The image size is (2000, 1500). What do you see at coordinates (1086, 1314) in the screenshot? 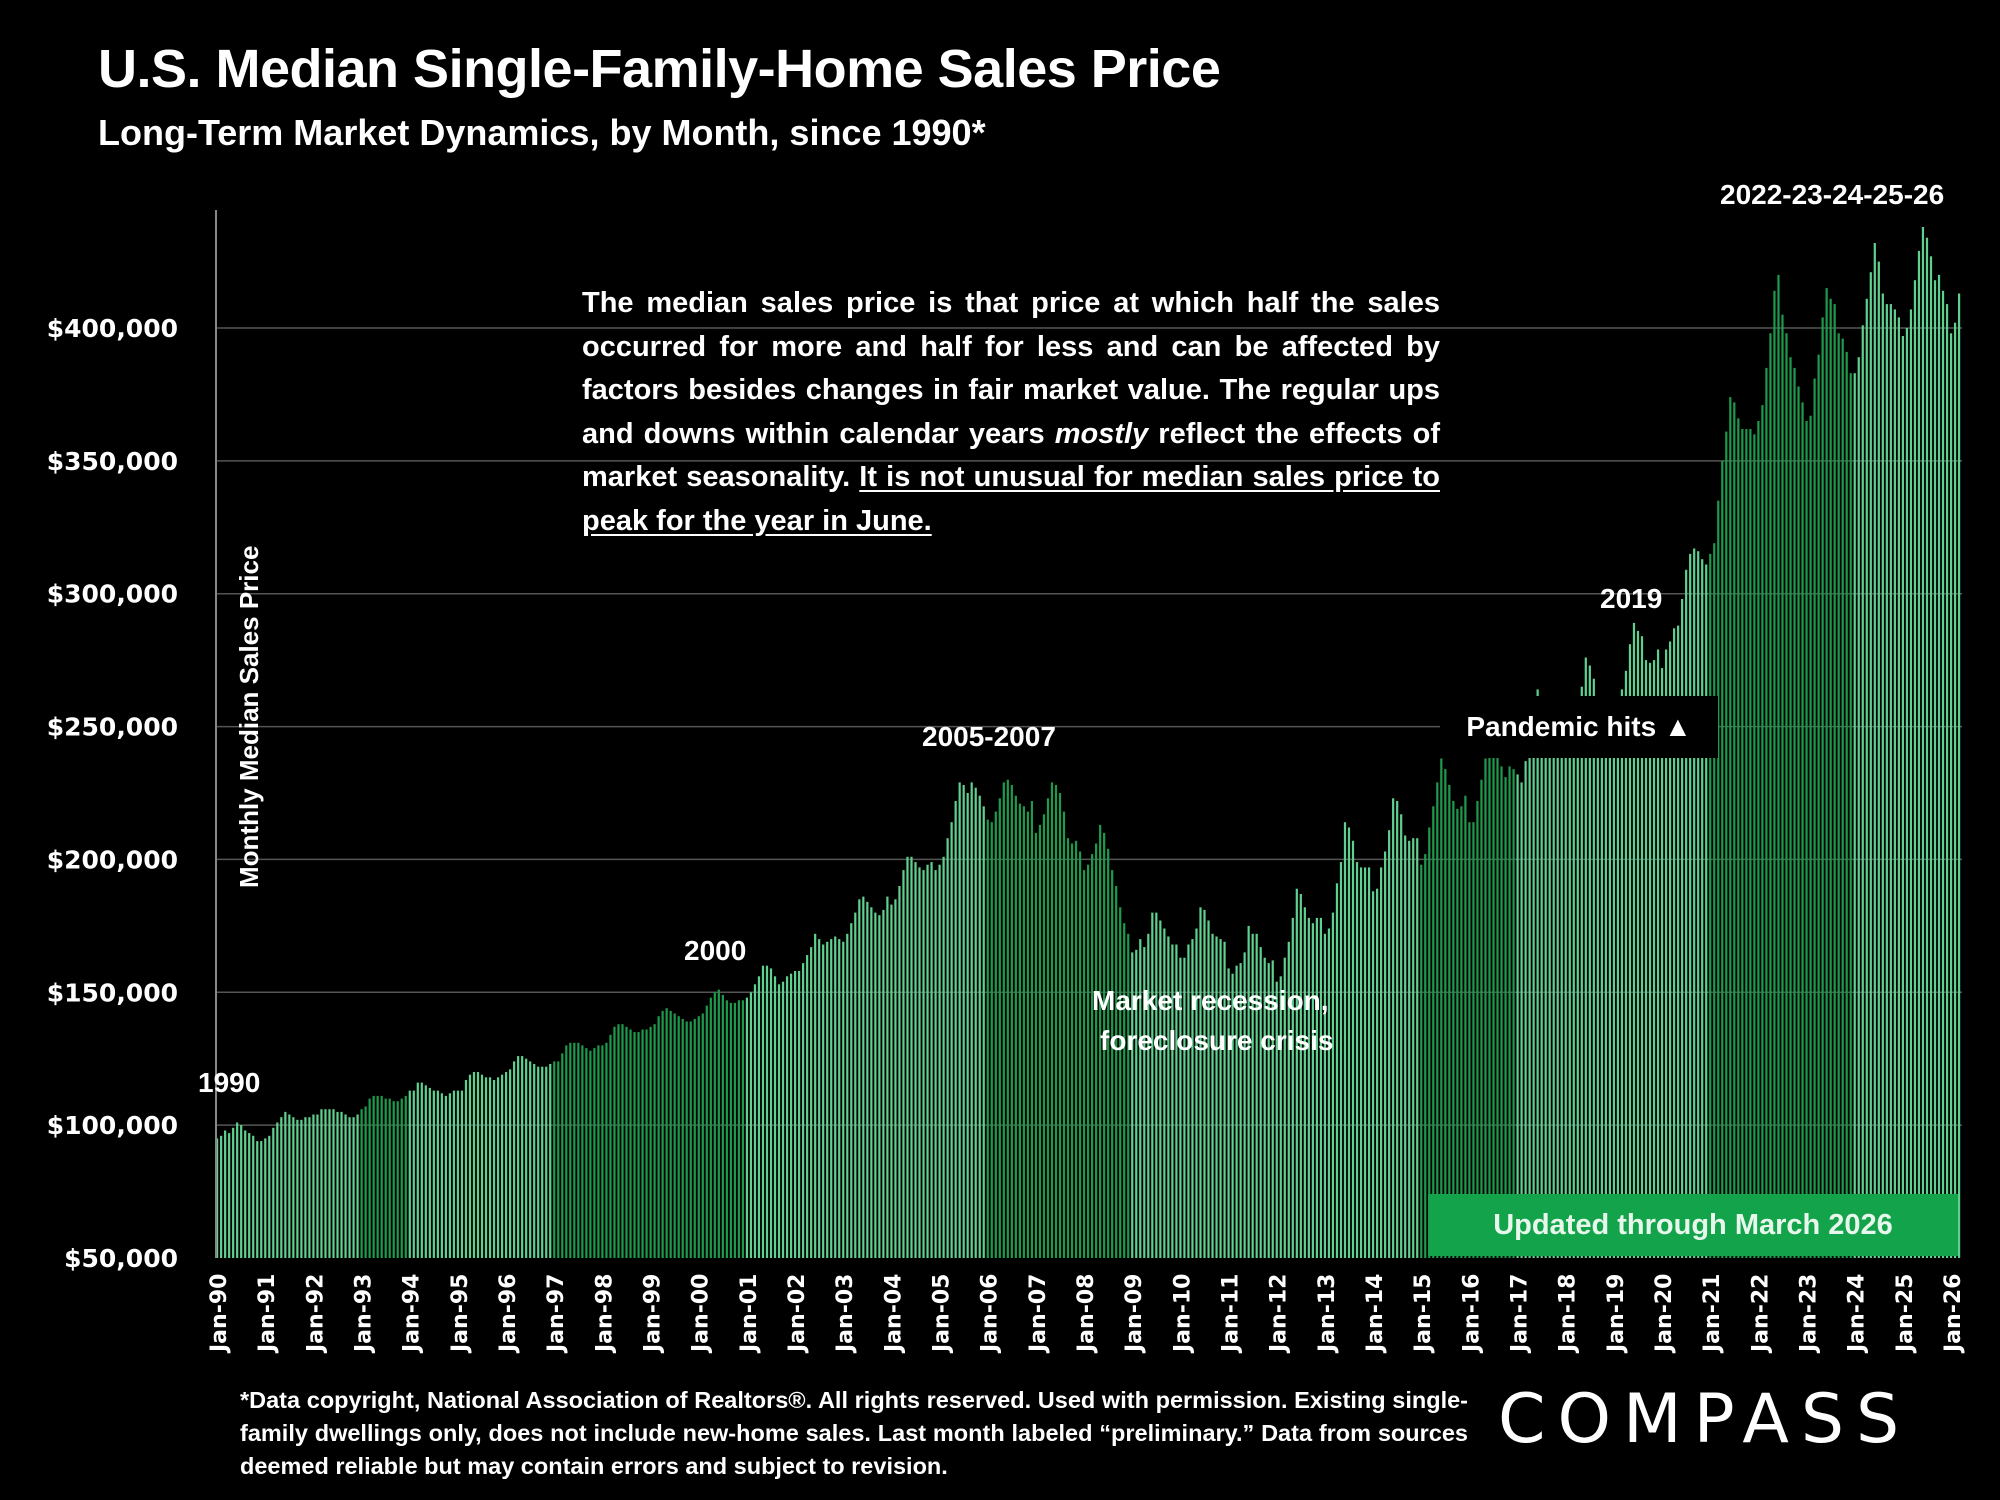
I see `x-tick-label: Jan-08` at bounding box center [1086, 1314].